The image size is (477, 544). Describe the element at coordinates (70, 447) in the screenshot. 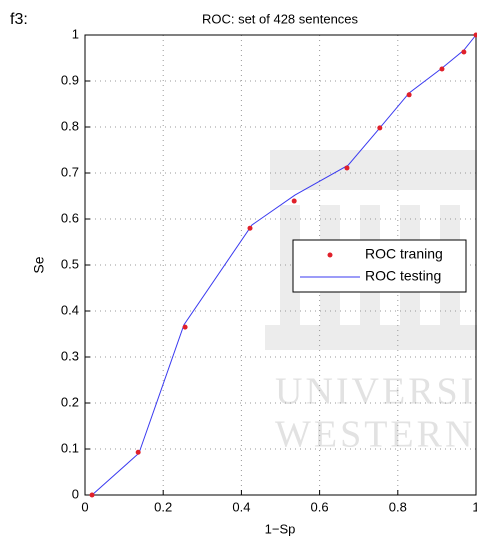

I see `y-tick-label: 0.1` at that location.